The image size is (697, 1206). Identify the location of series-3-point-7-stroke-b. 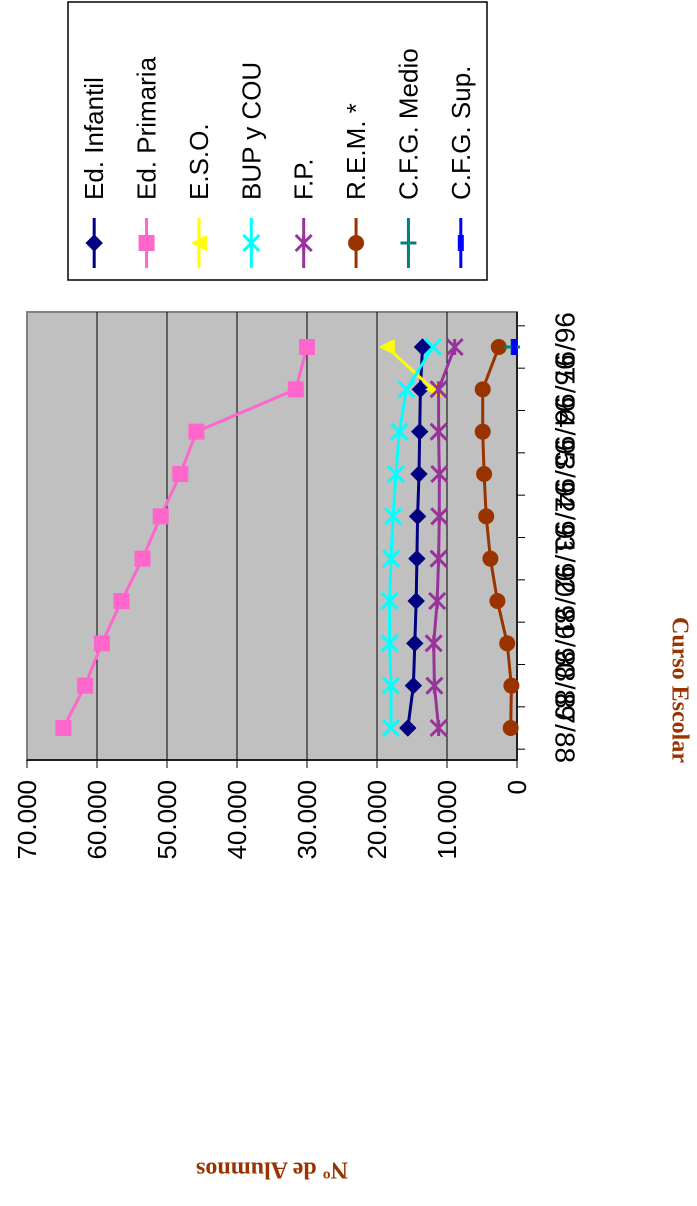
(399, 431).